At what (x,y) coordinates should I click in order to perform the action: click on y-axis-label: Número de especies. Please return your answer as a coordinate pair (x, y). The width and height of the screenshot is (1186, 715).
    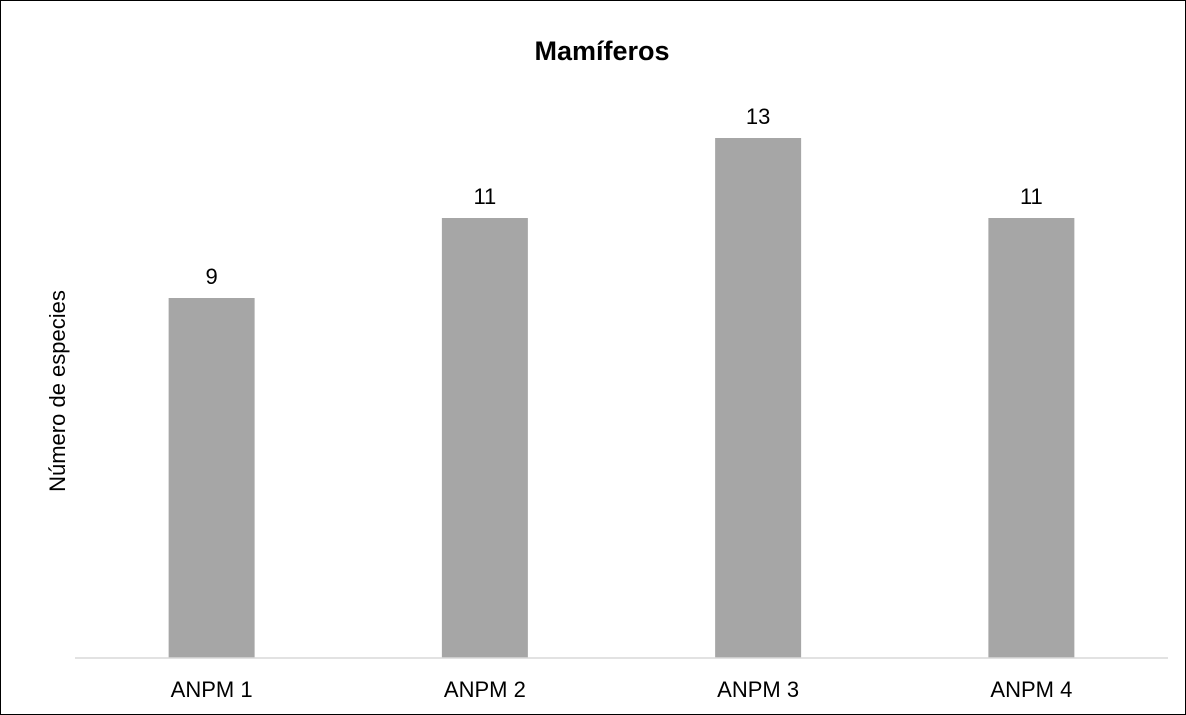
    Looking at the image, I should click on (57, 391).